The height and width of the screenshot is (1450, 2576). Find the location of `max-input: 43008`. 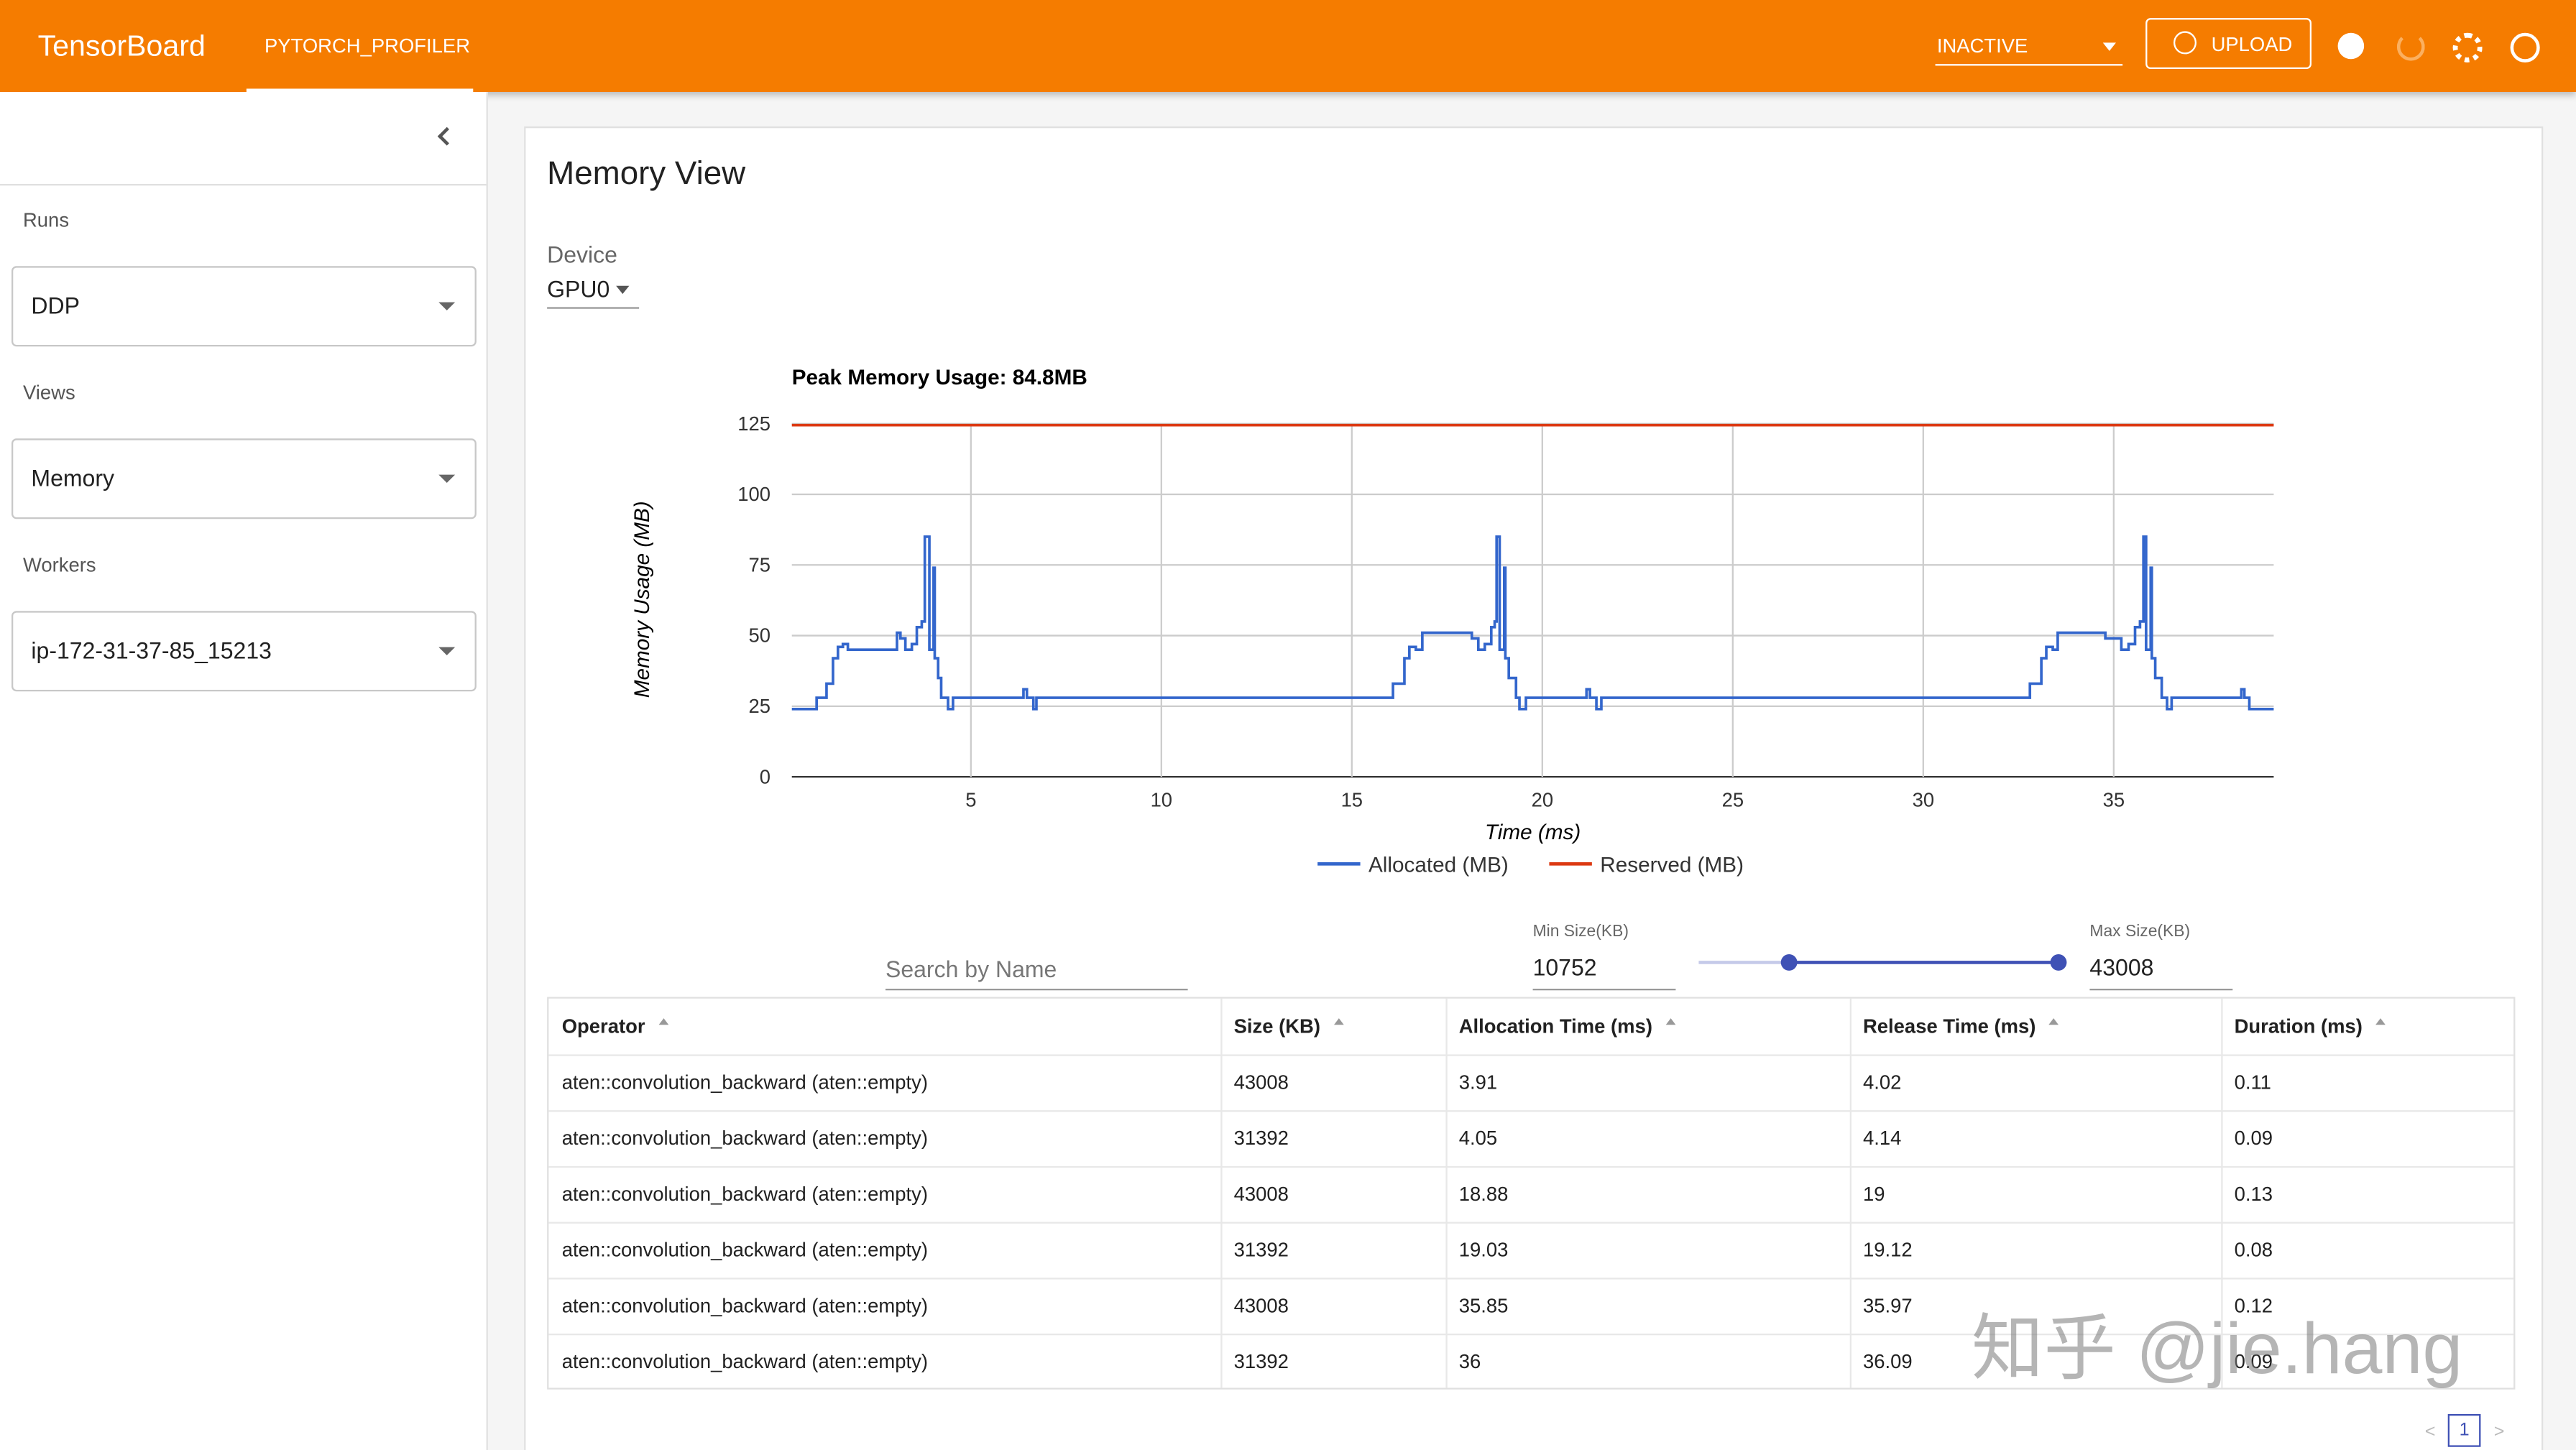

max-input: 43008 is located at coordinates (2161, 970).